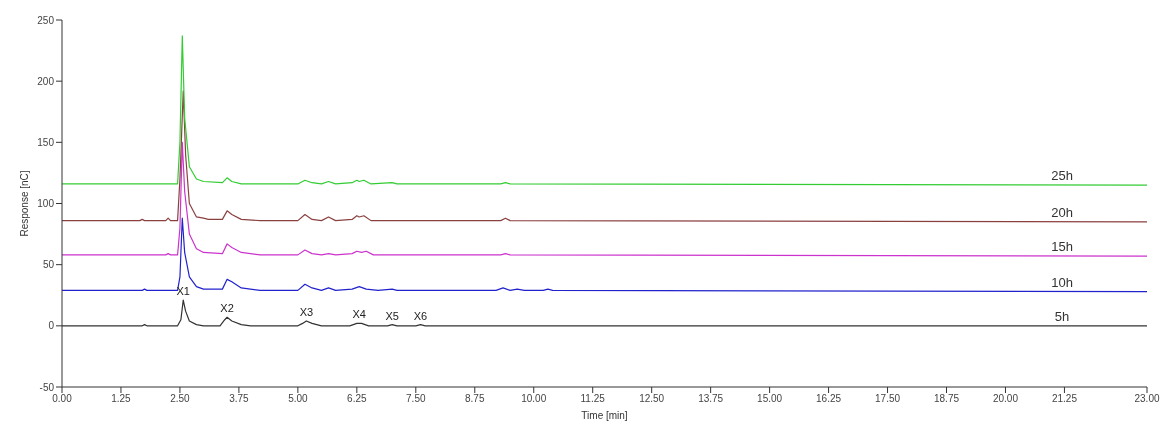 Image resolution: width=1175 pixels, height=441 pixels. I want to click on x-tick-label: 10.00, so click(534, 399).